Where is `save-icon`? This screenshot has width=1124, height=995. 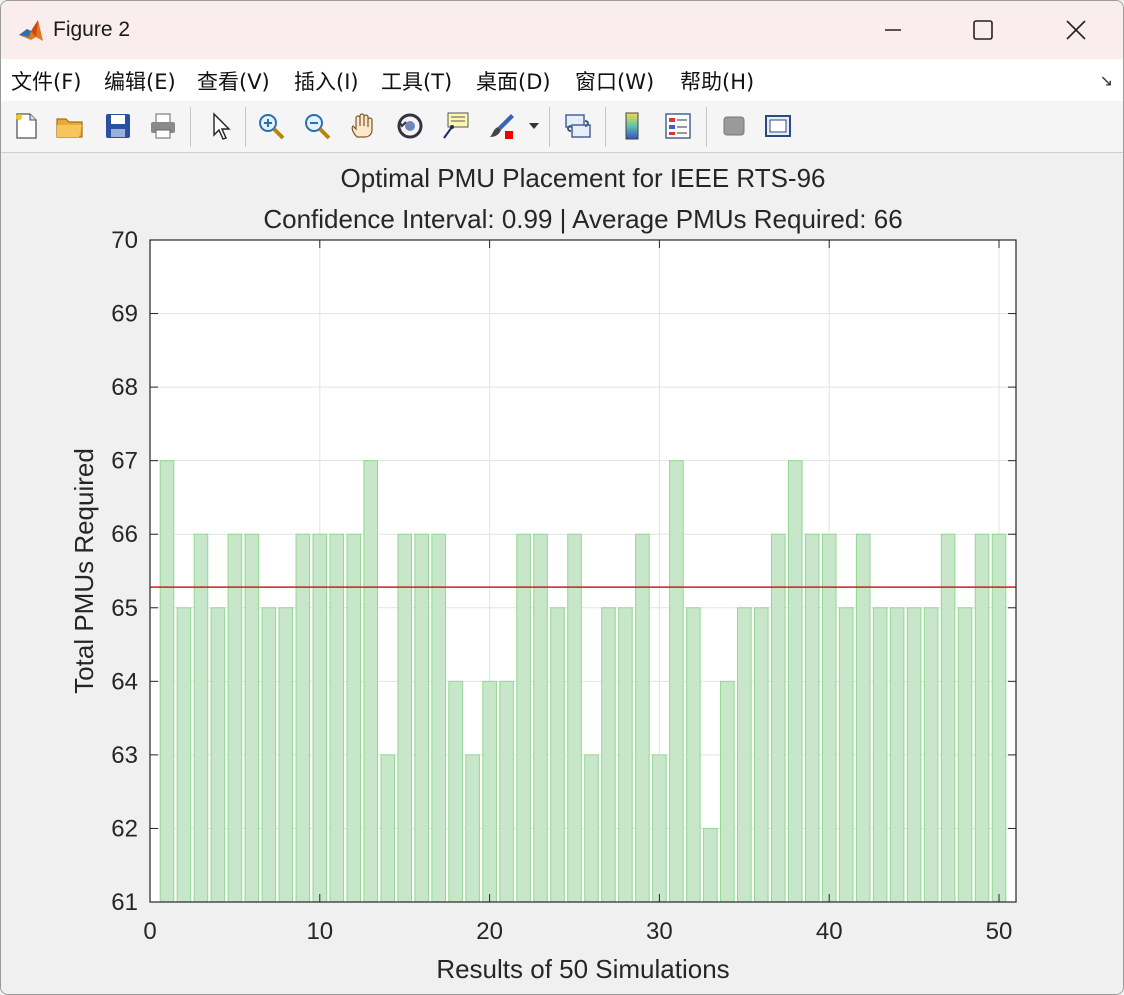
save-icon is located at coordinates (118, 126).